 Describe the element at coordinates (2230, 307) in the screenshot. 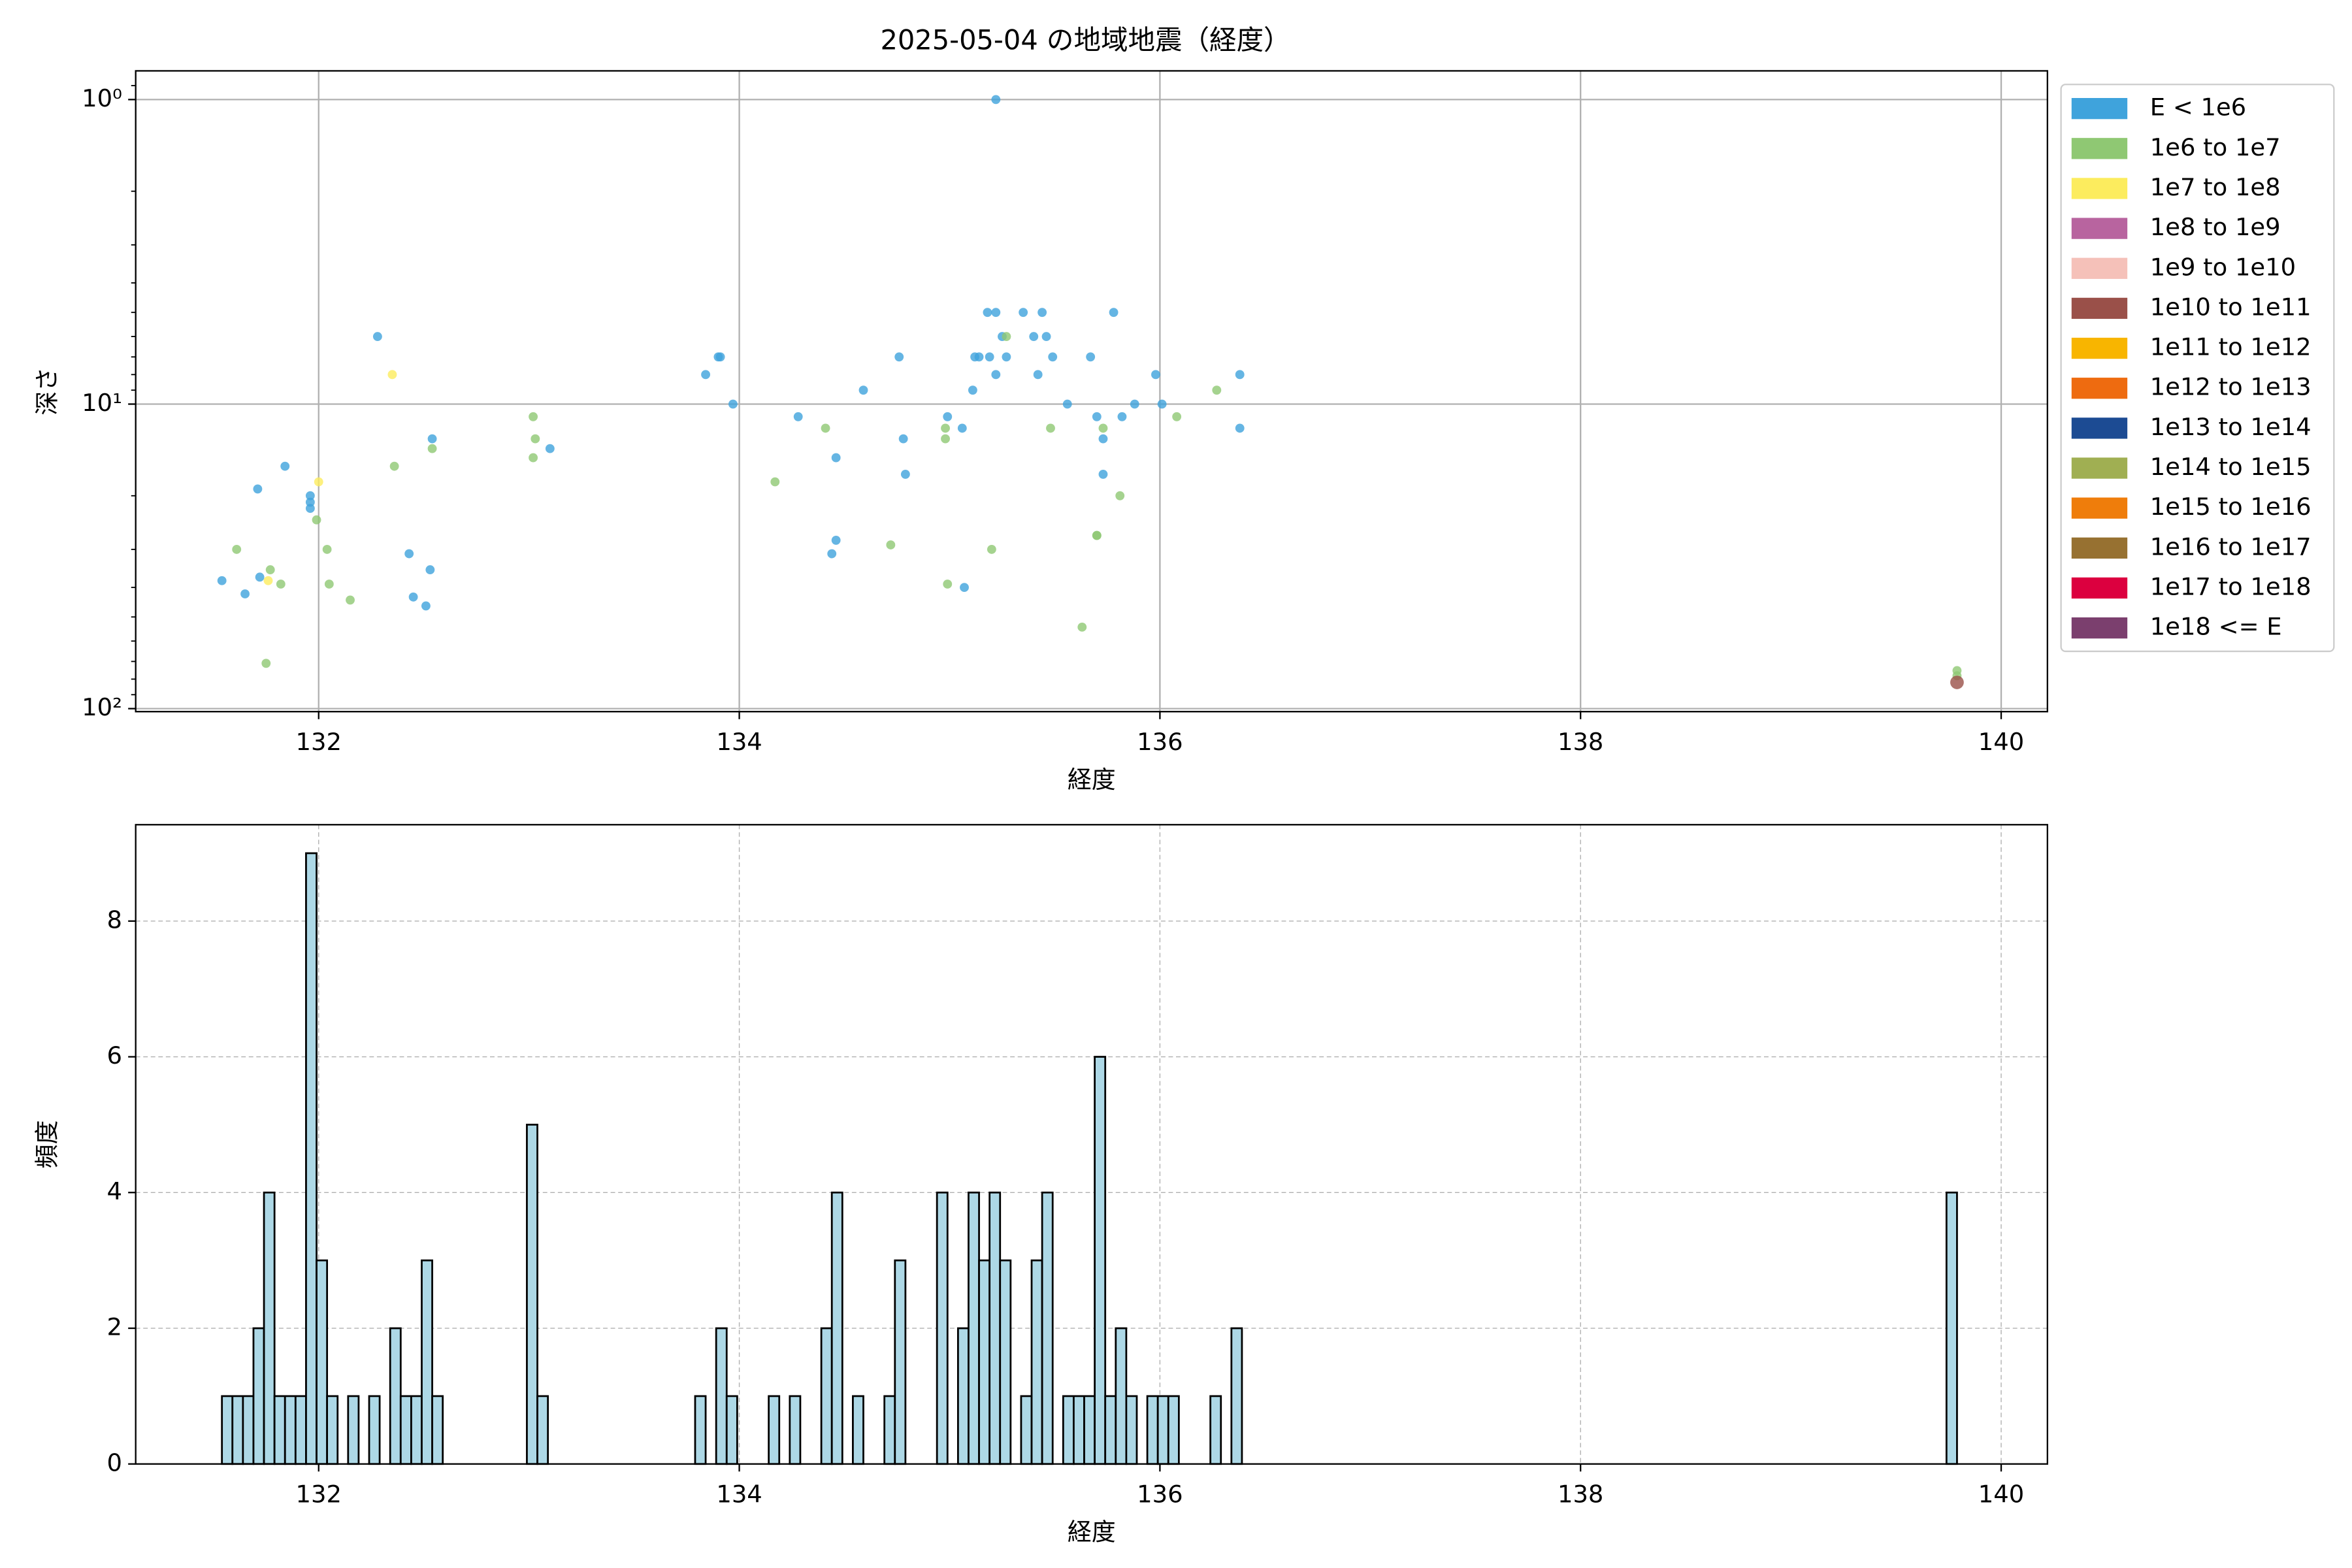

I see `legend-label: 1e10 to 1e11` at that location.